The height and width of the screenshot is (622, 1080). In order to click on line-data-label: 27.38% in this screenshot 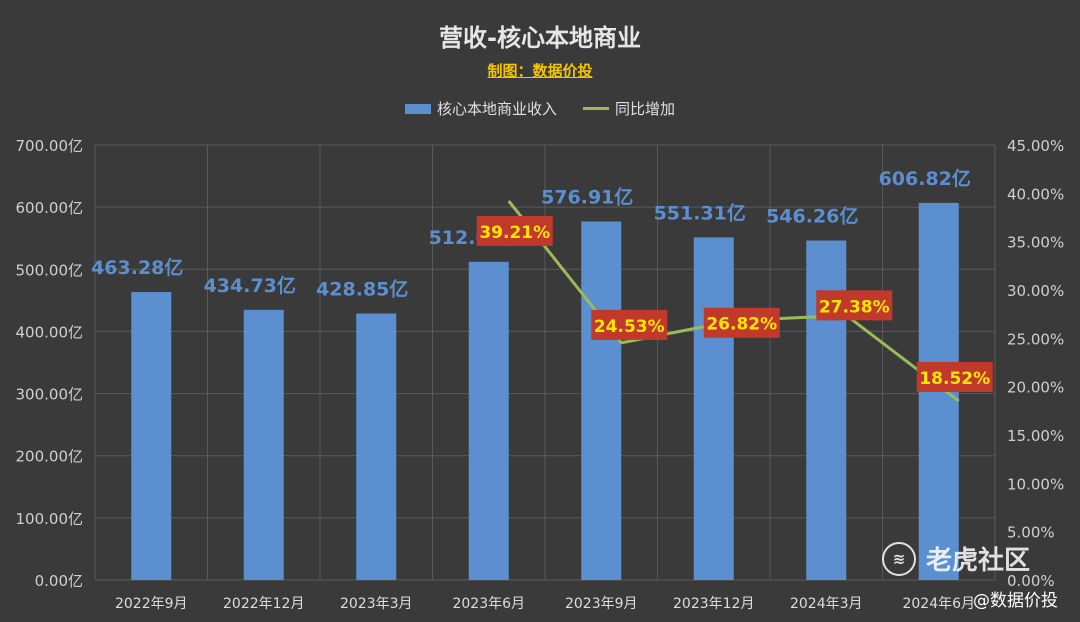, I will do `click(854, 307)`.